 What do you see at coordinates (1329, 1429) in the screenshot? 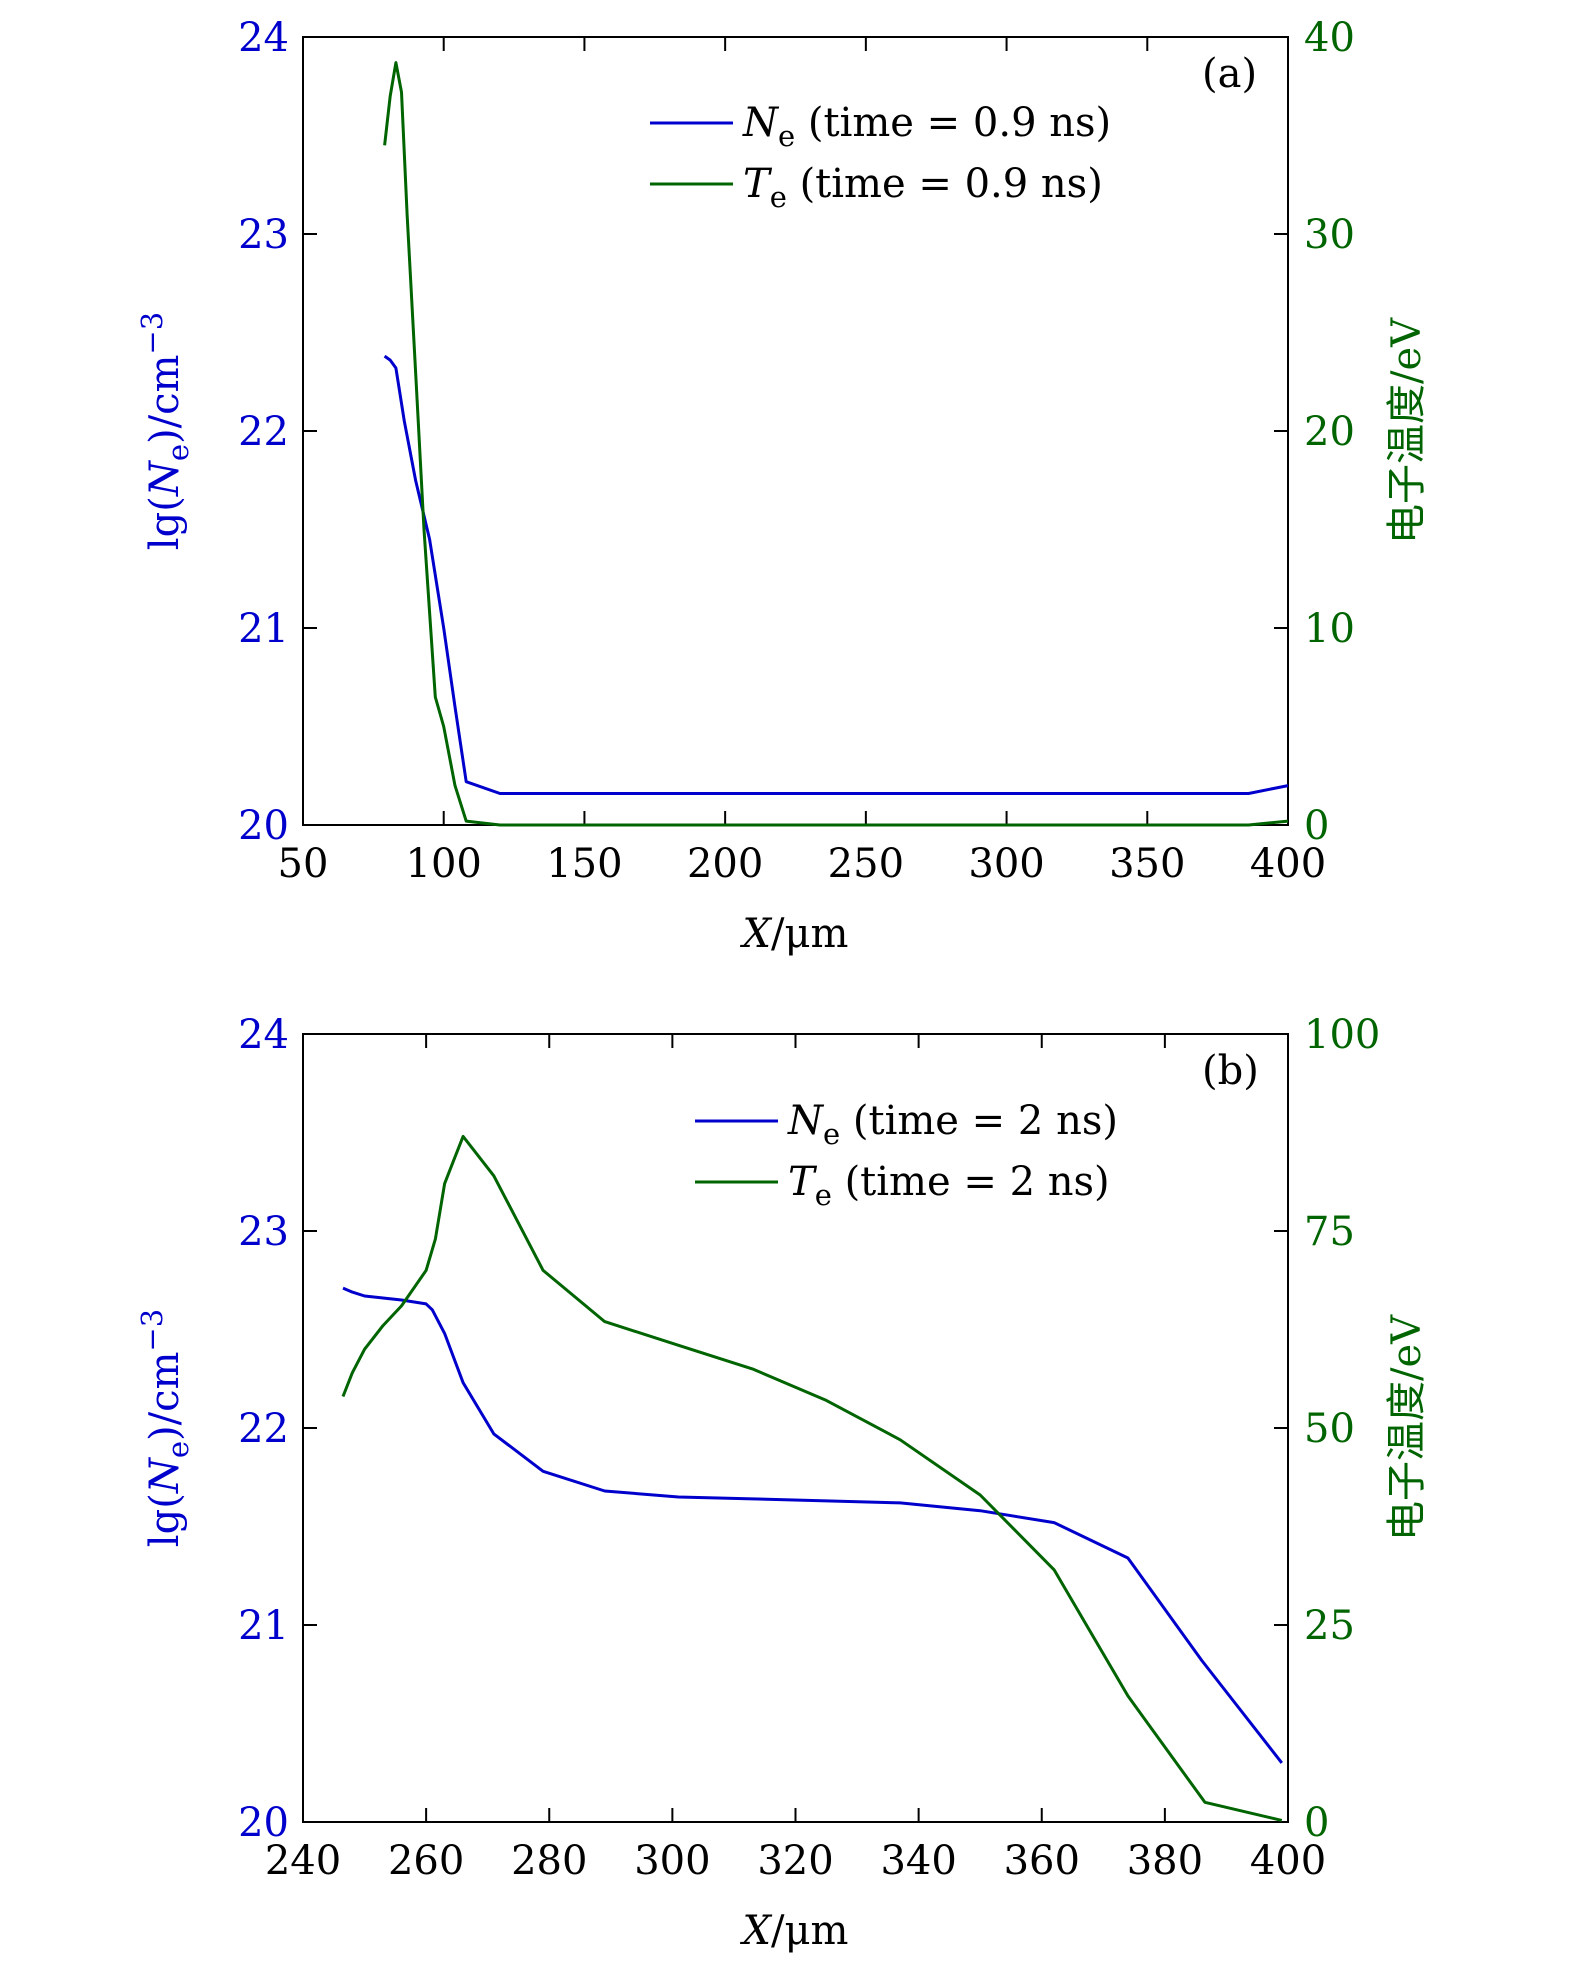
I see `y-right-tick-label: 50` at bounding box center [1329, 1429].